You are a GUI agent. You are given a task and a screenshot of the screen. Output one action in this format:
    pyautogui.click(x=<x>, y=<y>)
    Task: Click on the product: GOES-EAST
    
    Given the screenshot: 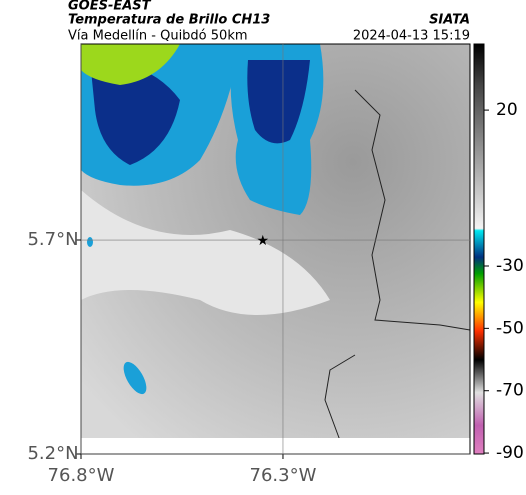 What is the action you would take?
    pyautogui.click(x=110, y=7)
    